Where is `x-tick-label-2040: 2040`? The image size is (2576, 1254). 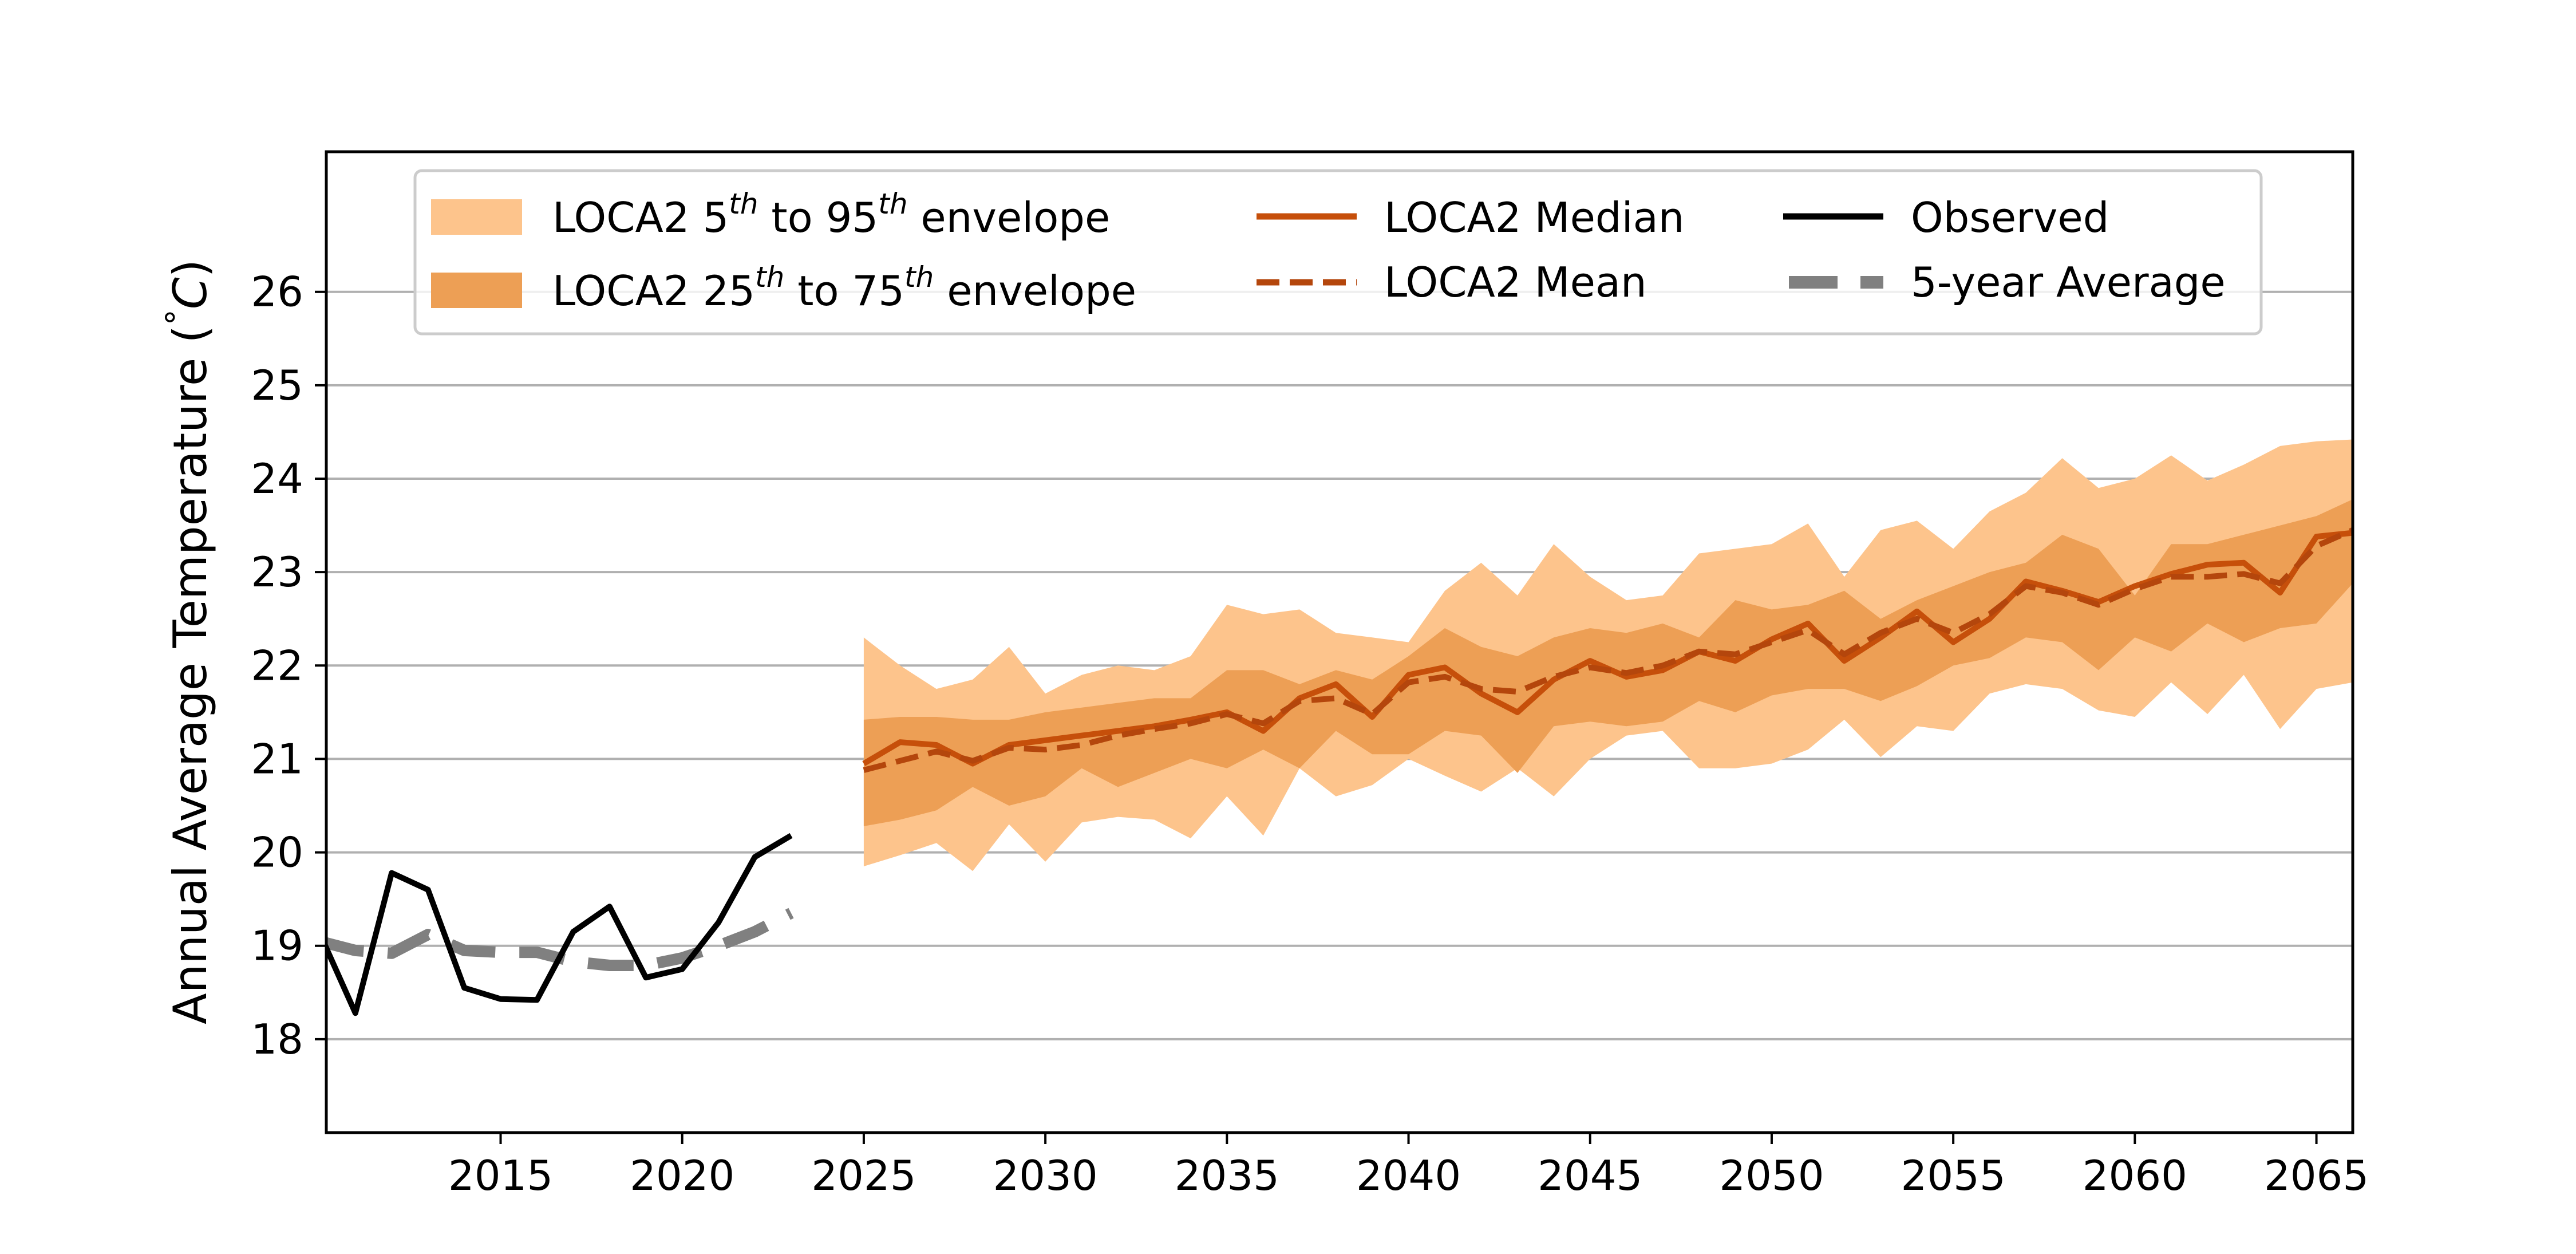
x-tick-label-2040: 2040 is located at coordinates (1408, 1176).